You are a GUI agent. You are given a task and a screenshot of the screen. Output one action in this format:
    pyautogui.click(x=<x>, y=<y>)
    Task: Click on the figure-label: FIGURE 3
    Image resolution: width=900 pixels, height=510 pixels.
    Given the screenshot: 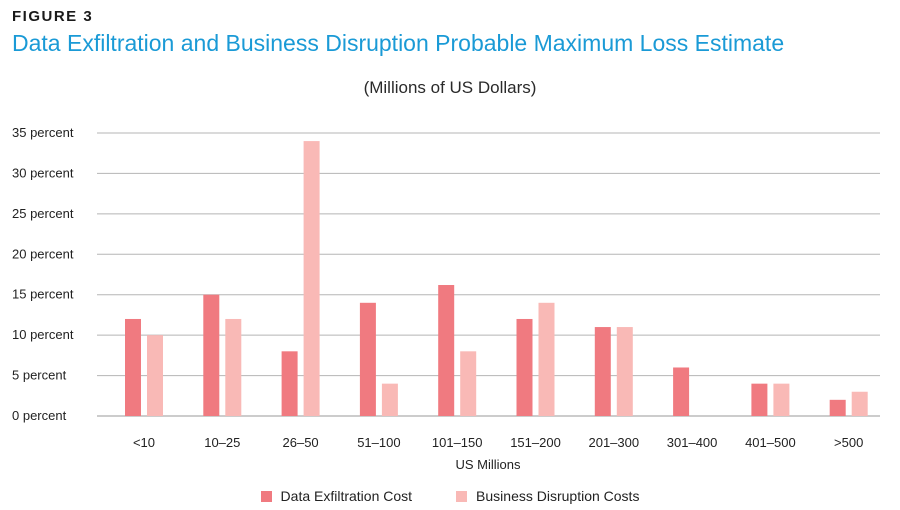 What is the action you would take?
    pyautogui.click(x=53, y=16)
    